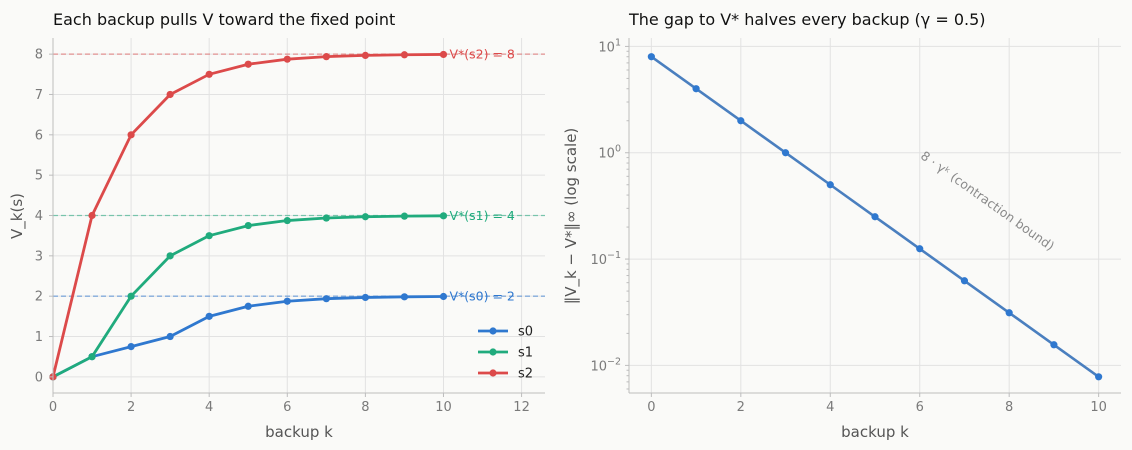 The image size is (1132, 450). What do you see at coordinates (493, 373) in the screenshot?
I see `legend-marker-s2` at bounding box center [493, 373].